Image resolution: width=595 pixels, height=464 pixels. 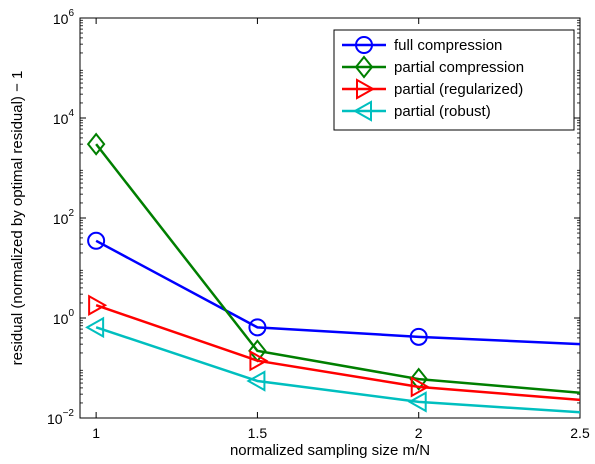 What do you see at coordinates (580, 433) in the screenshot?
I see `x-tick-label: 2.5` at bounding box center [580, 433].